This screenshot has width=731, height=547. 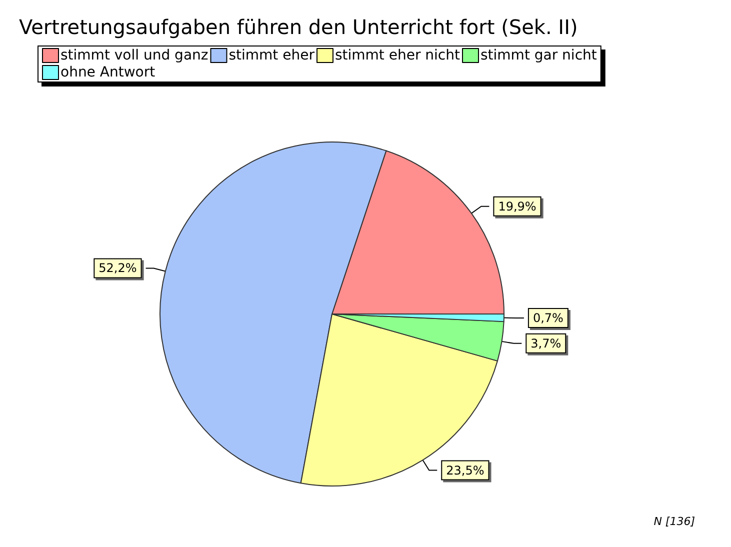 What do you see at coordinates (134, 56) in the screenshot?
I see `legend-label: stimmt voll und ganz` at bounding box center [134, 56].